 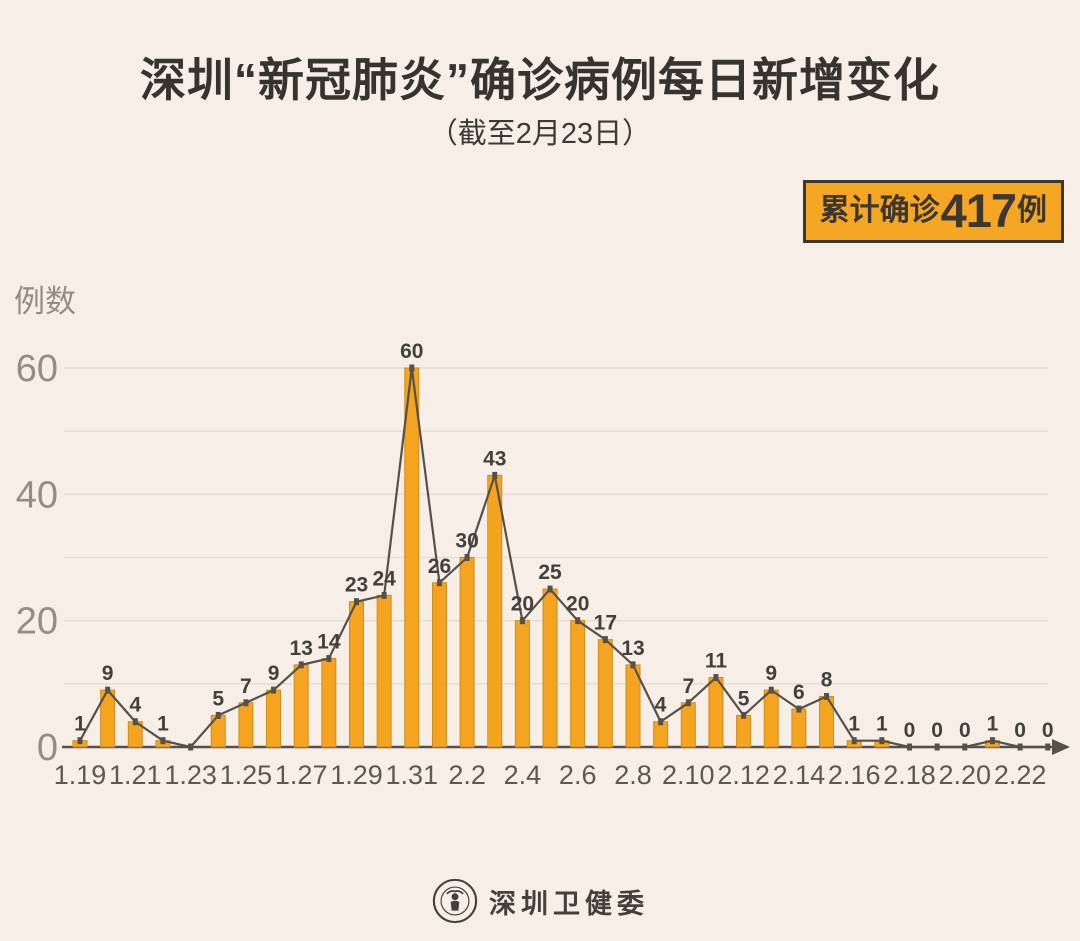 I want to click on svg-text: 1.23, so click(x=190, y=775).